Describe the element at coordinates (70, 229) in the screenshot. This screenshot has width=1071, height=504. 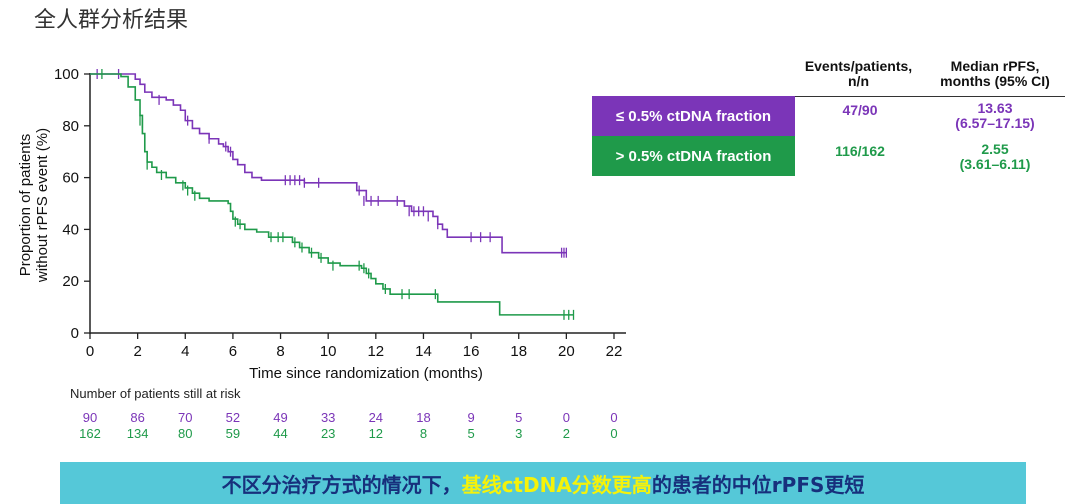
I see `y-tick-label: 40` at that location.